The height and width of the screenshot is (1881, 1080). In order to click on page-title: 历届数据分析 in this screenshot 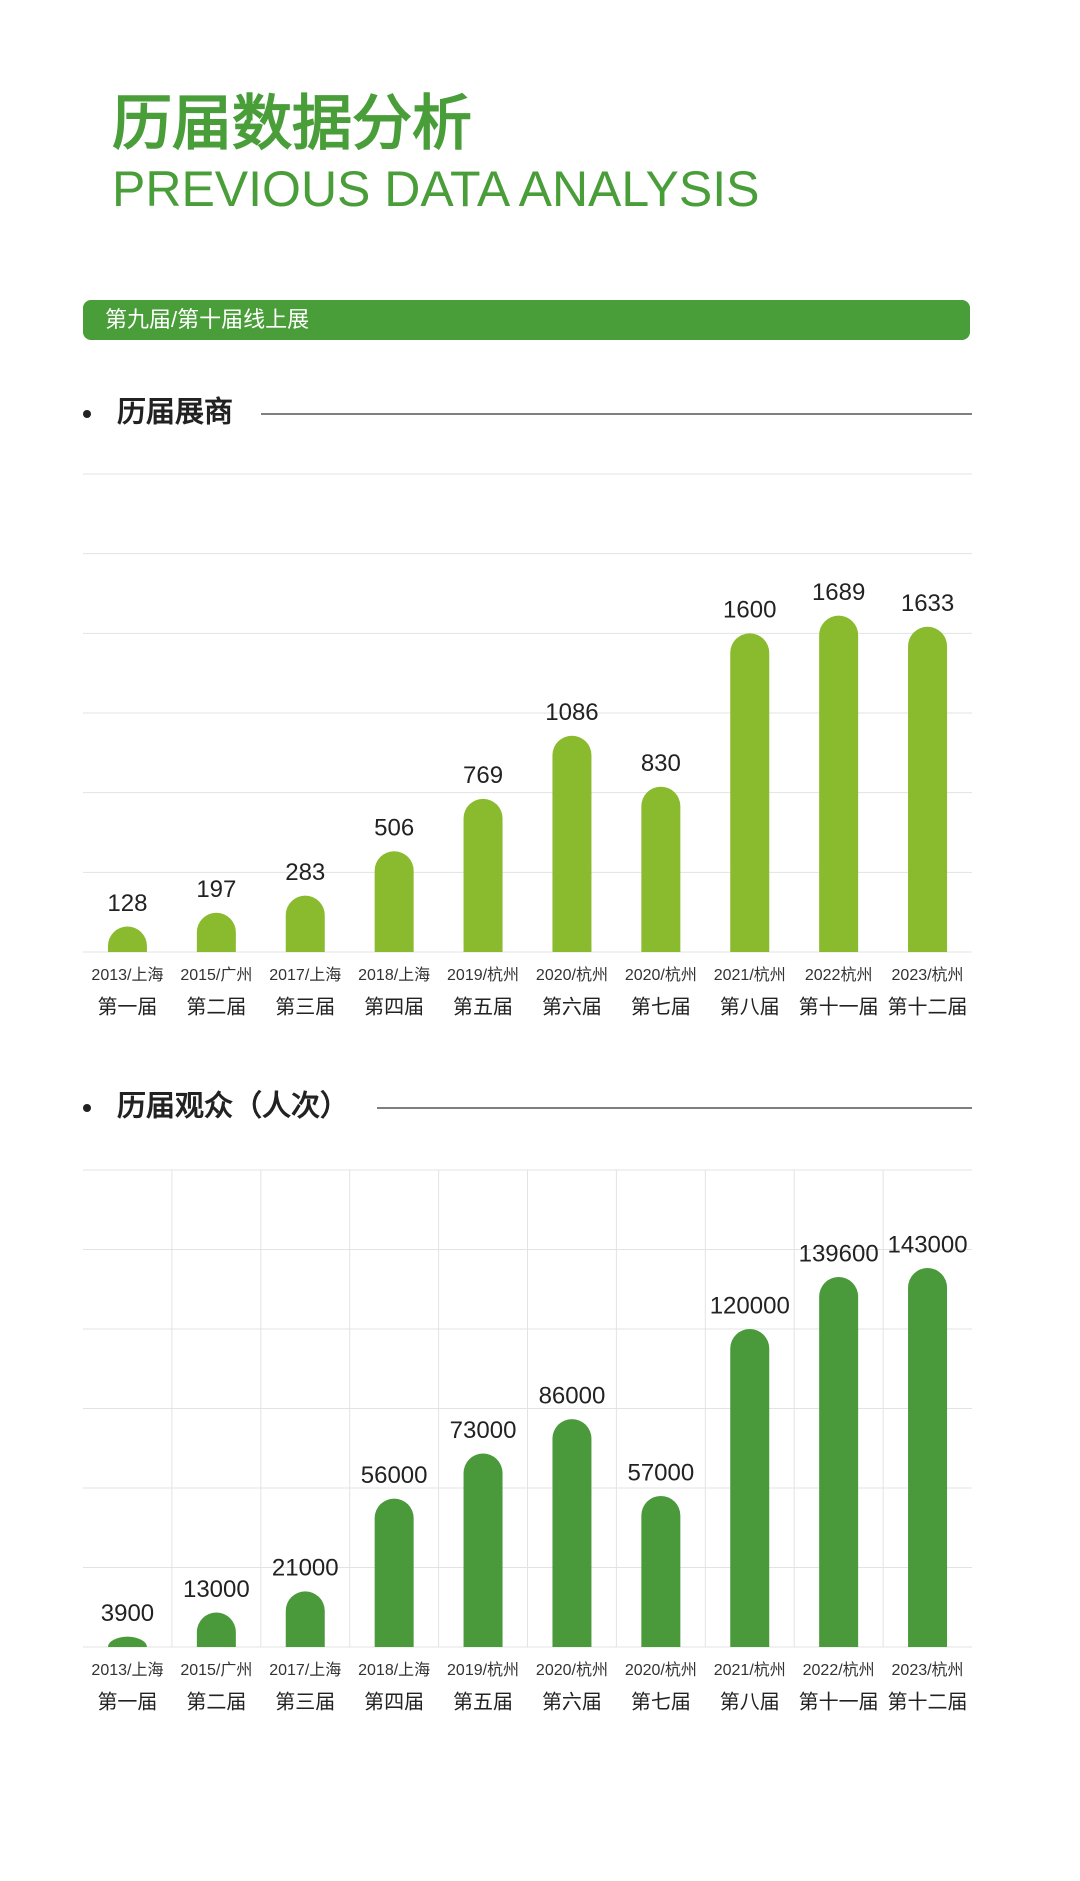, I will do `click(292, 123)`.